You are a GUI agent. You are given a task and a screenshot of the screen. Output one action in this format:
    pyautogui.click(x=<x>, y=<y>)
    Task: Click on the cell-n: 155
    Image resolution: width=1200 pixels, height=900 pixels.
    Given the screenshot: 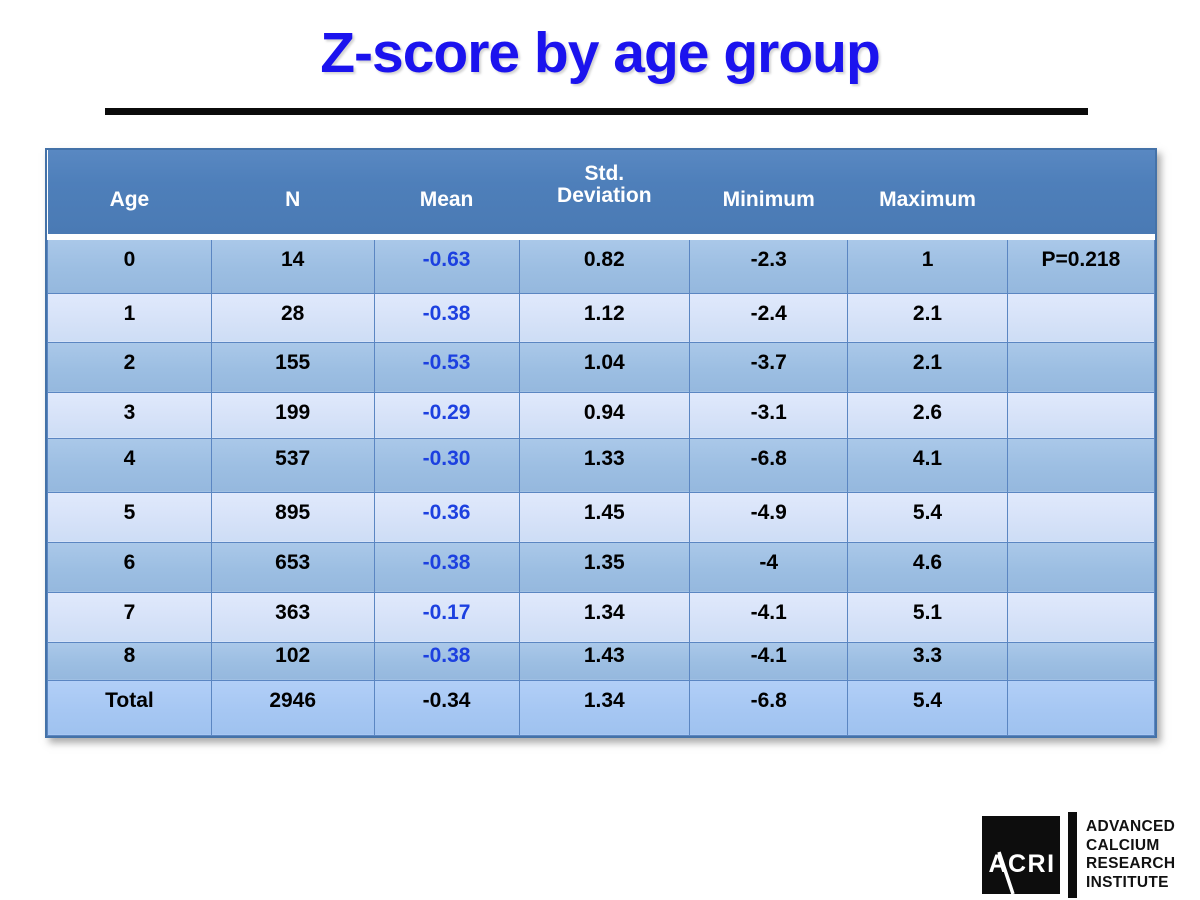 What is the action you would take?
    pyautogui.click(x=292, y=367)
    